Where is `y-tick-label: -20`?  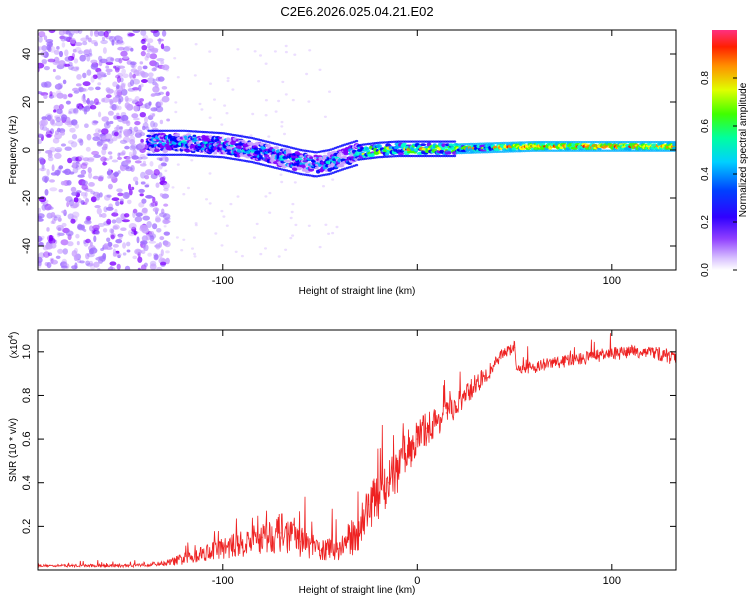 y-tick-label: -20 is located at coordinates (27, 198).